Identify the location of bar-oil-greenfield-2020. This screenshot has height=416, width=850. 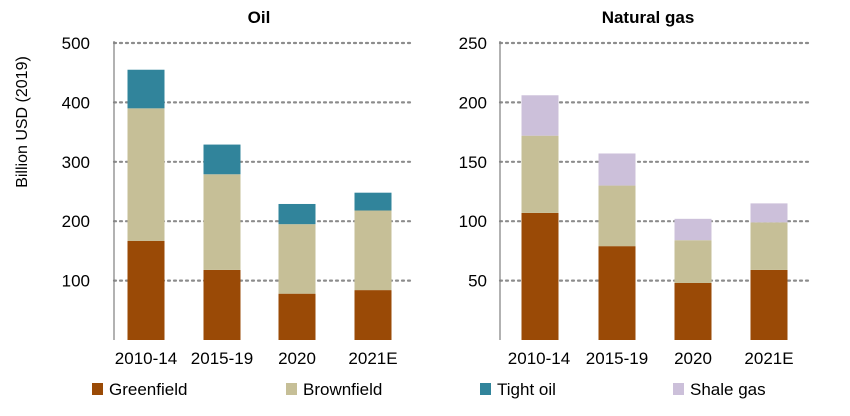
(297, 316).